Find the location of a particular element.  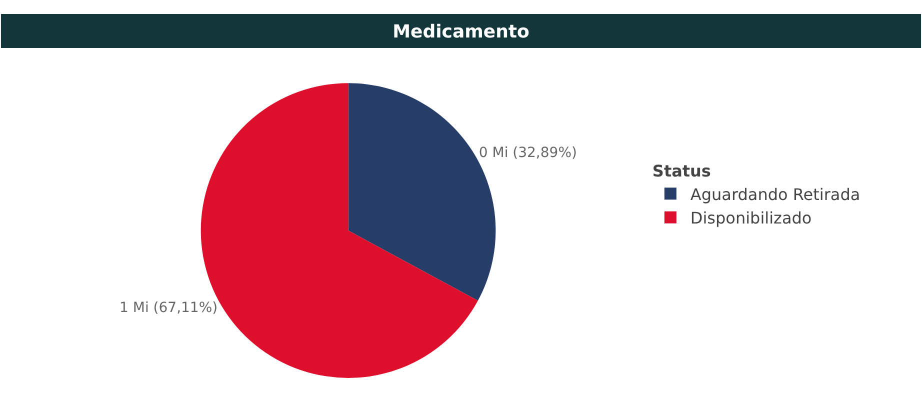

data-label: 1 Mi (67,11%) is located at coordinates (169, 308).